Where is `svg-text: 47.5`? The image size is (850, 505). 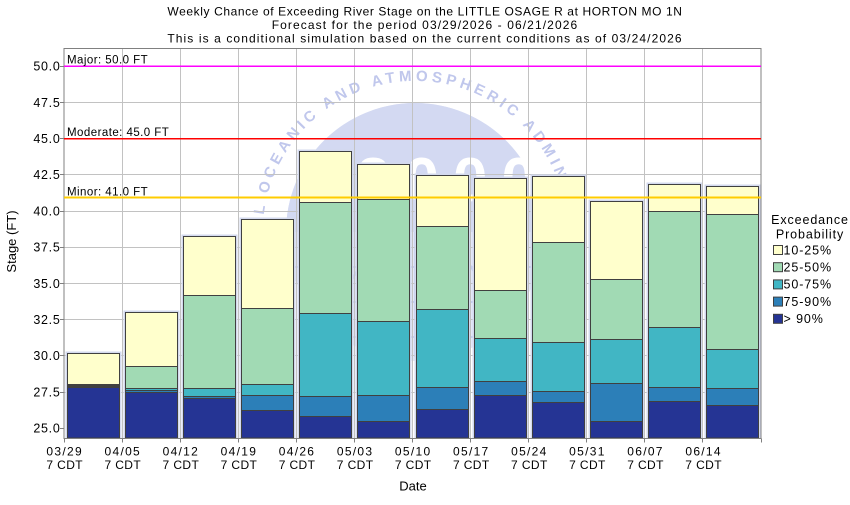 svg-text: 47.5 is located at coordinates (46, 103).